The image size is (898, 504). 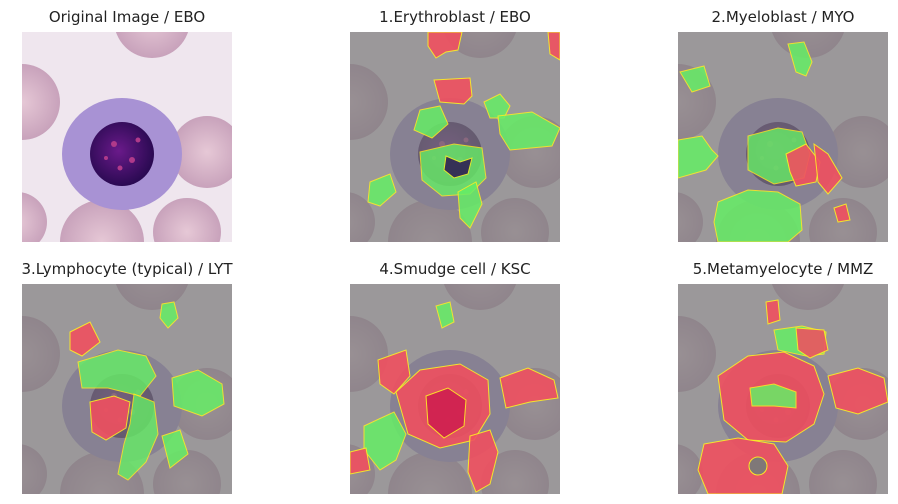 What do you see at coordinates (455, 269) in the screenshot?
I see `panel-title: 4.Smudge cell / KSC` at bounding box center [455, 269].